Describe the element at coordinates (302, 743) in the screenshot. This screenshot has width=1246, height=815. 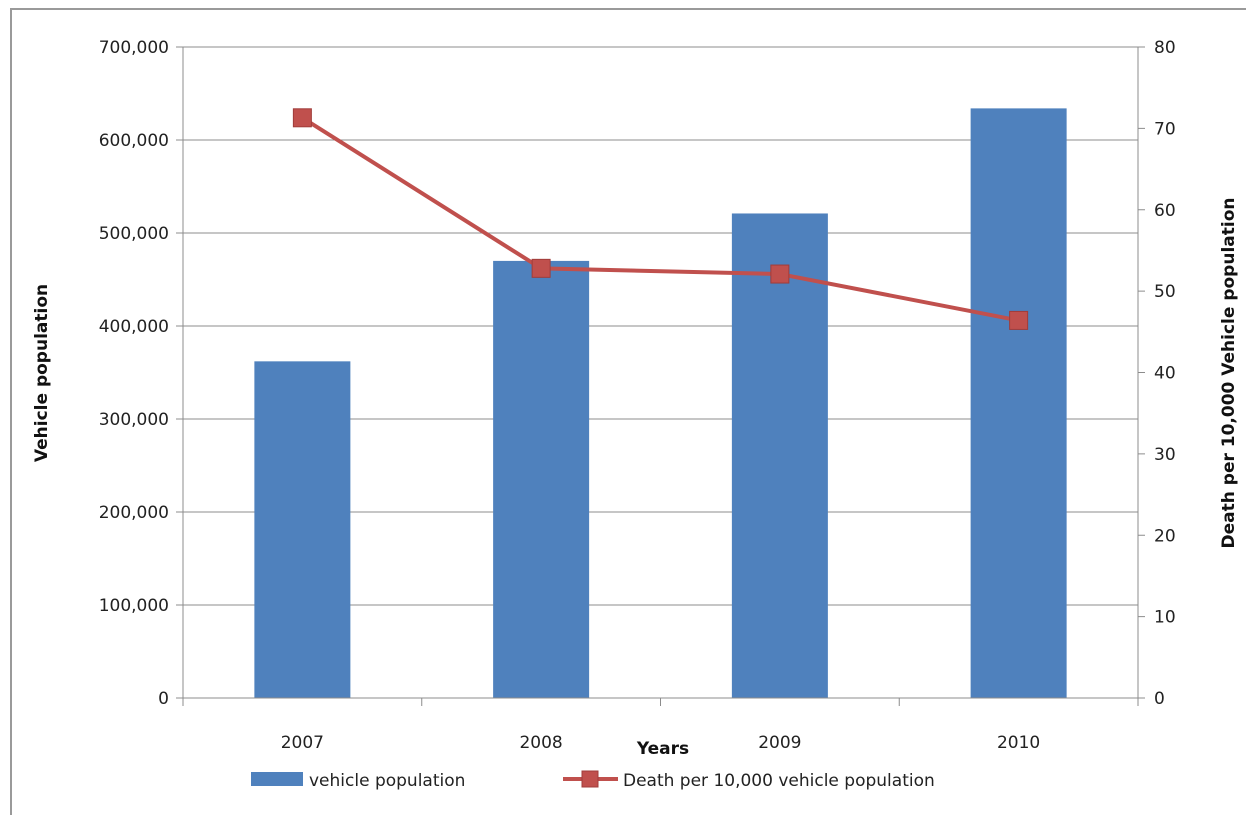
I see `x-tick-label: 2007` at that location.